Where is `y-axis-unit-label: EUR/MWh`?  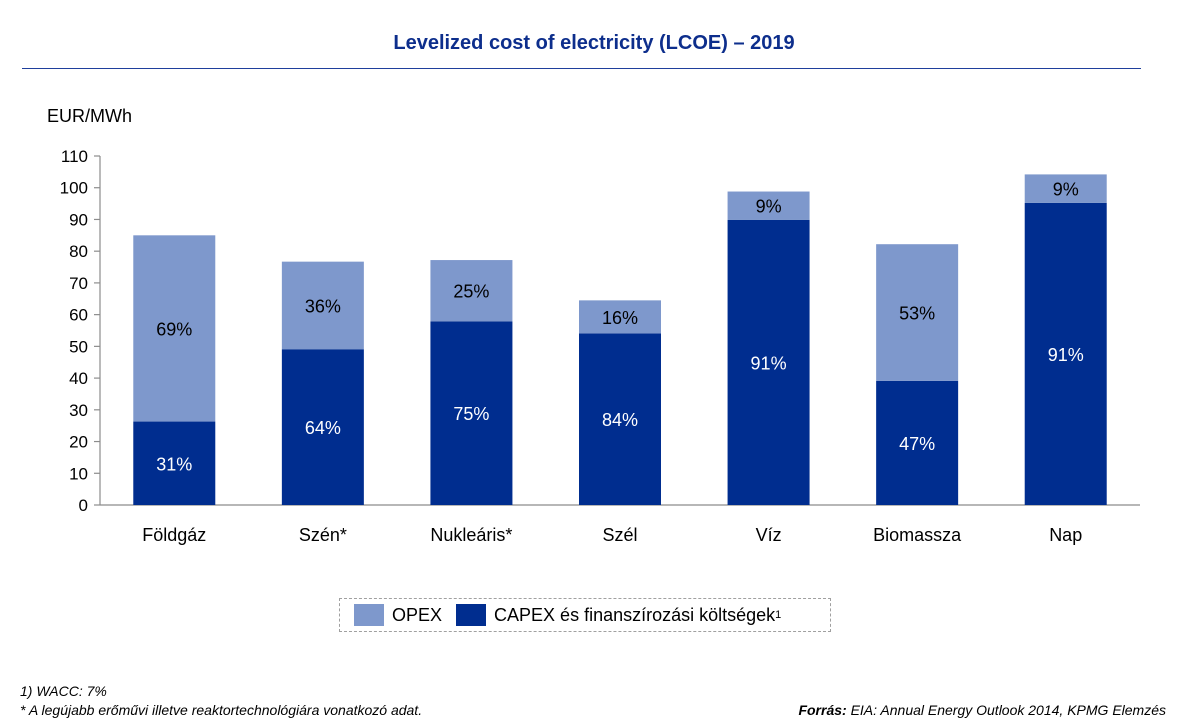 y-axis-unit-label: EUR/MWh is located at coordinates (89, 116).